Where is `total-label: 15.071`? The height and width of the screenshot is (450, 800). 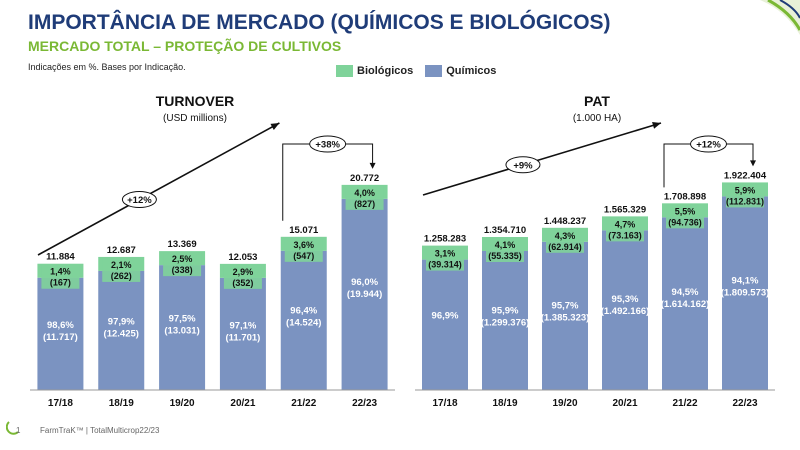 total-label: 15.071 is located at coordinates (304, 230).